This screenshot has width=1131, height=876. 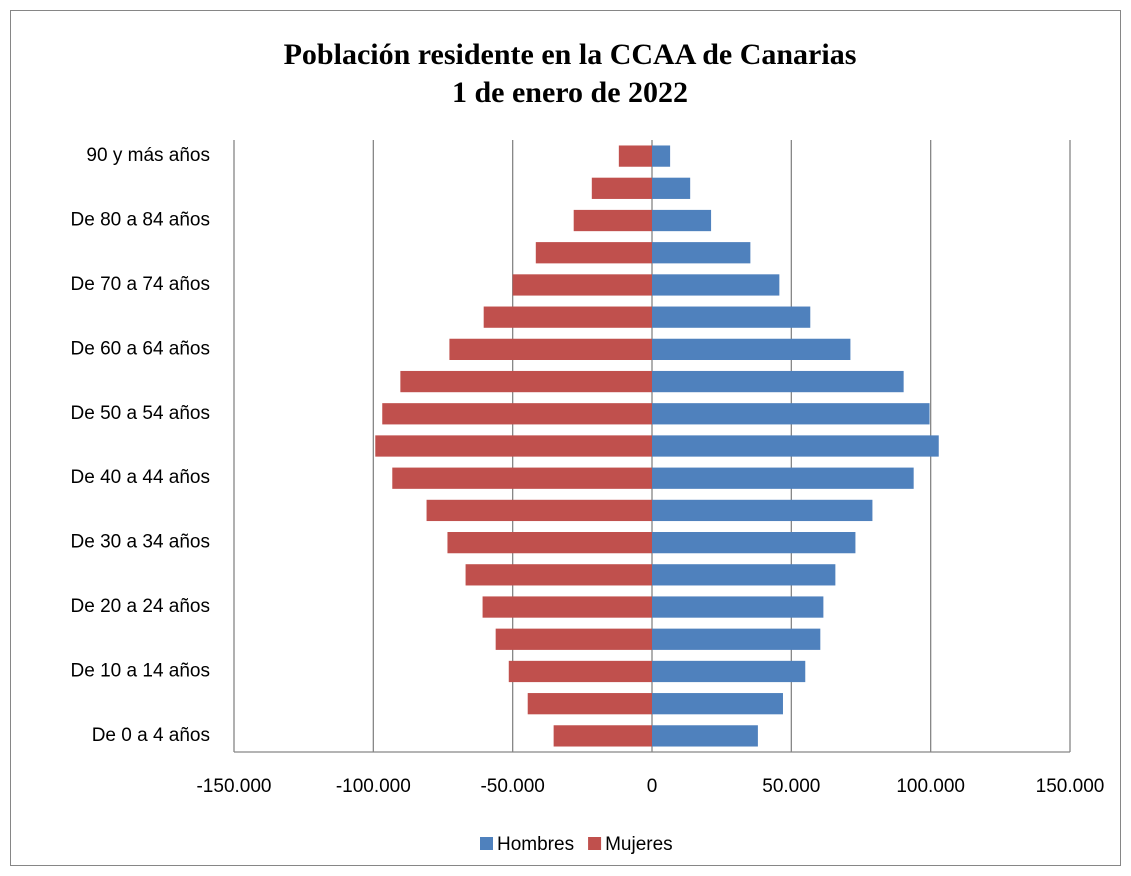 What do you see at coordinates (791, 786) in the screenshot?
I see `x-tick-label: 50.000` at bounding box center [791, 786].